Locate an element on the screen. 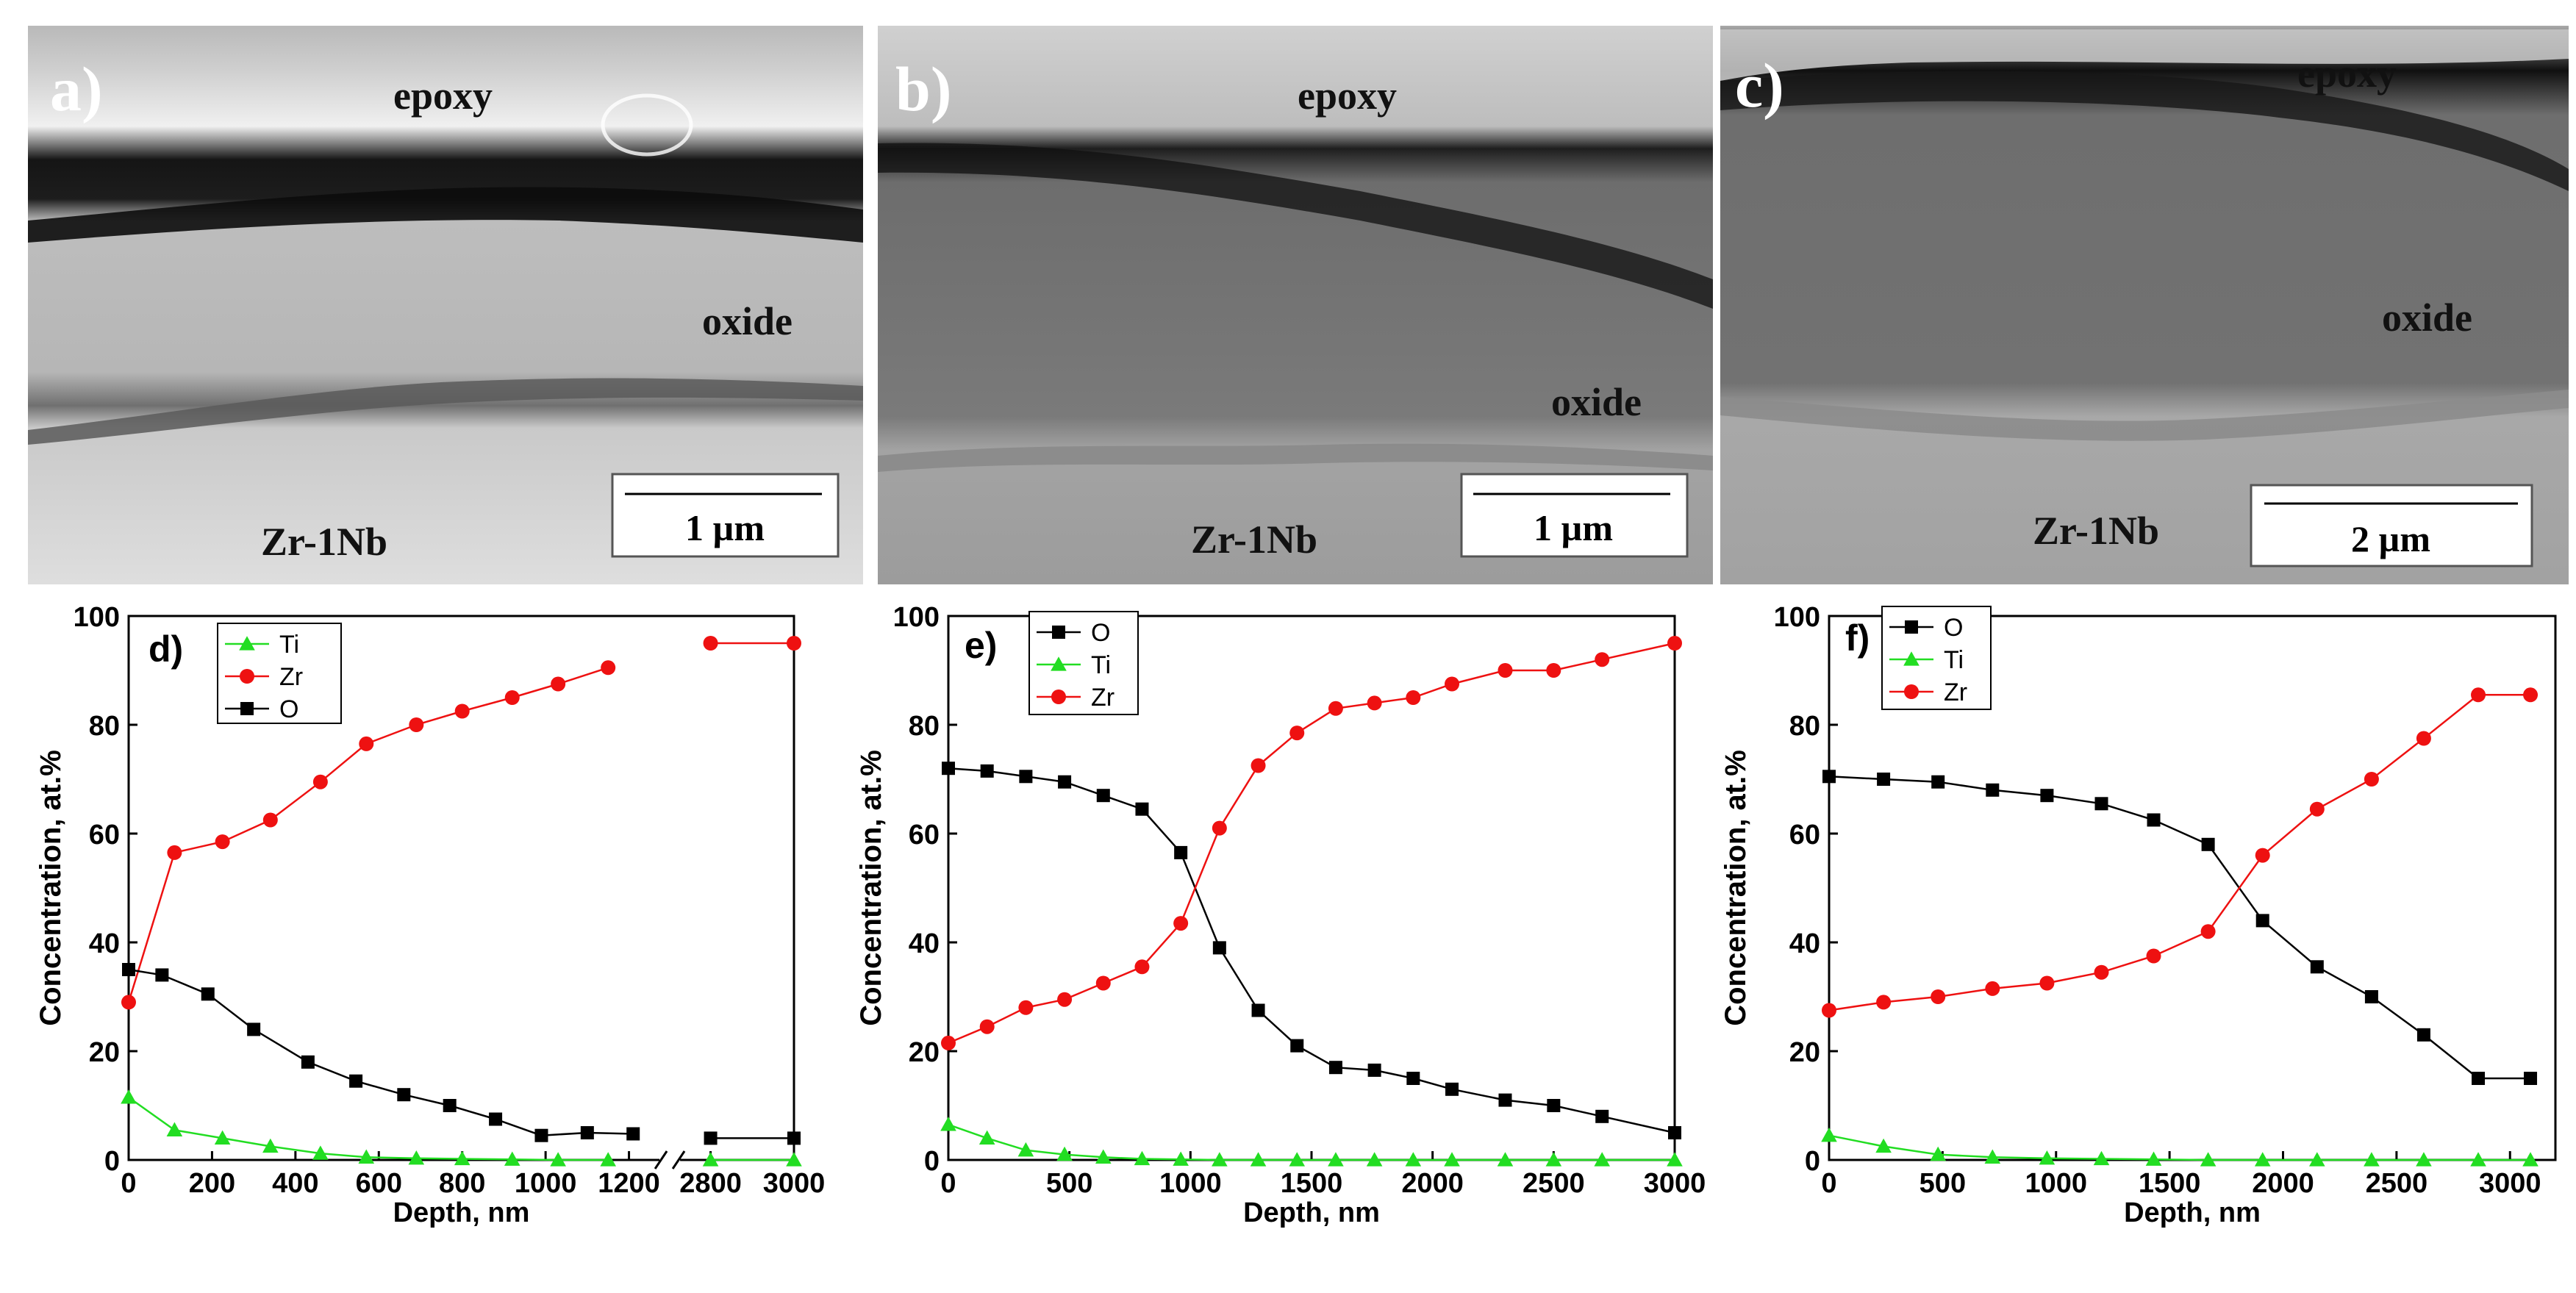 The width and height of the screenshot is (2576, 1293). oxide-label-a: oxide is located at coordinates (747, 321).